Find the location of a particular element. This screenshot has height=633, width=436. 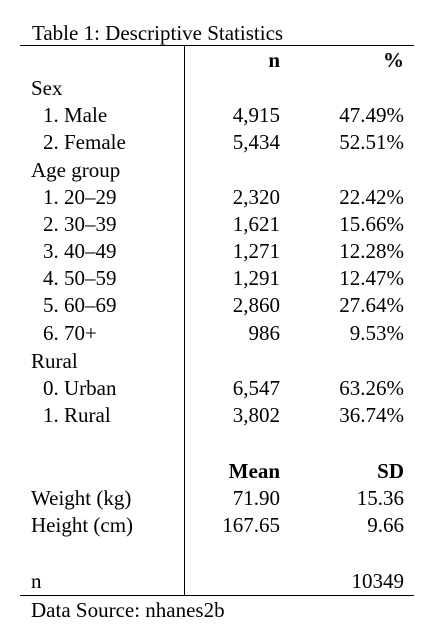

row-mean: 71.90 is located at coordinates (256, 498).